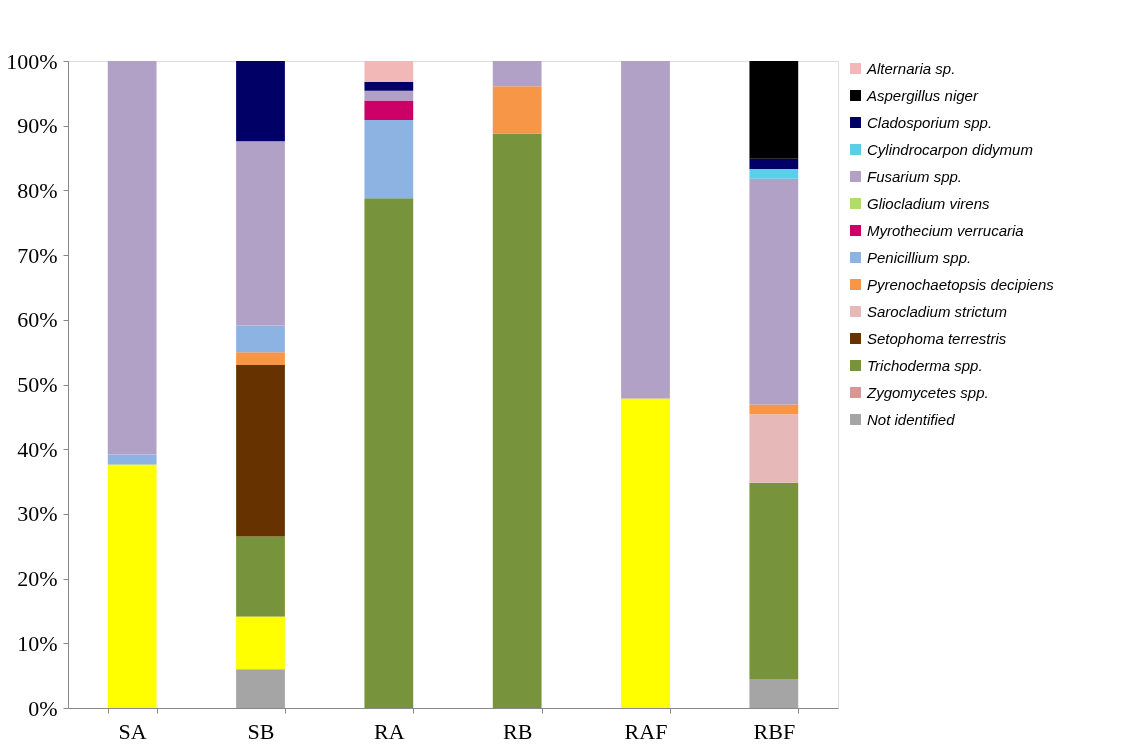  Describe the element at coordinates (389, 731) in the screenshot. I see `x-tick-label: RA` at that location.